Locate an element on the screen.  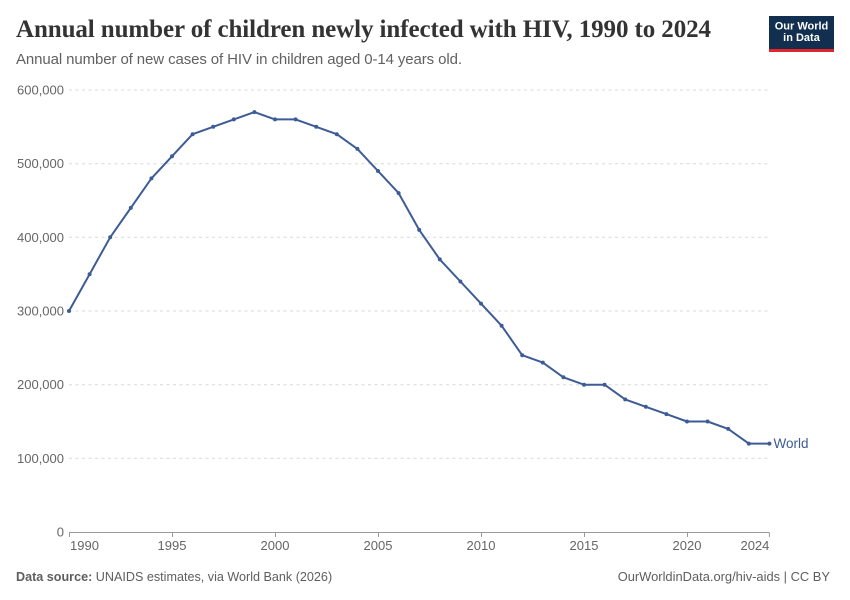
svg-text: 0 is located at coordinates (60, 532).